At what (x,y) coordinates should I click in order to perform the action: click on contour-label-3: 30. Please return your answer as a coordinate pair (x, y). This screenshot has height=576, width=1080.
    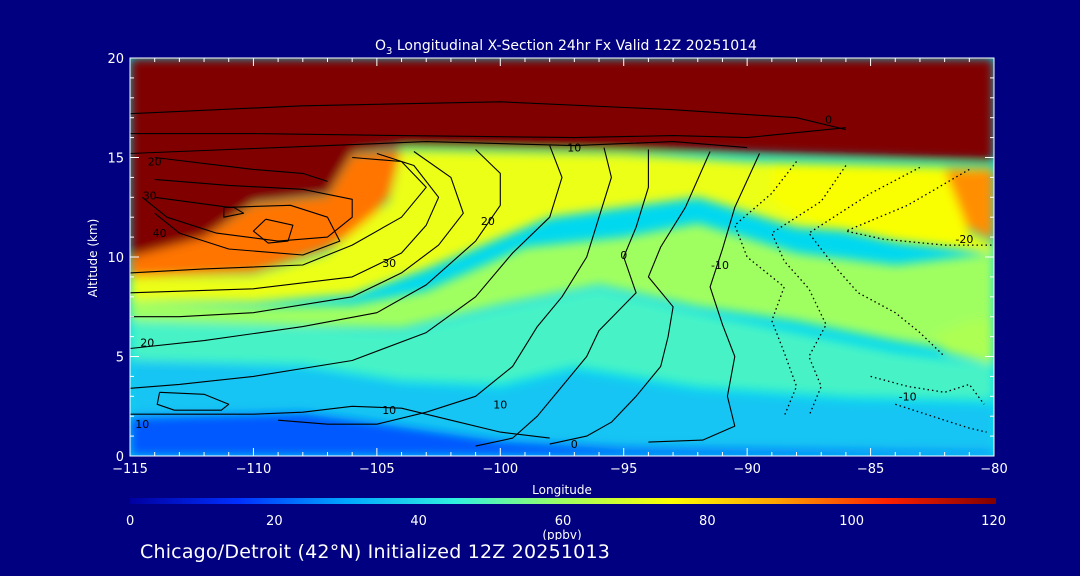
    Looking at the image, I should click on (150, 195).